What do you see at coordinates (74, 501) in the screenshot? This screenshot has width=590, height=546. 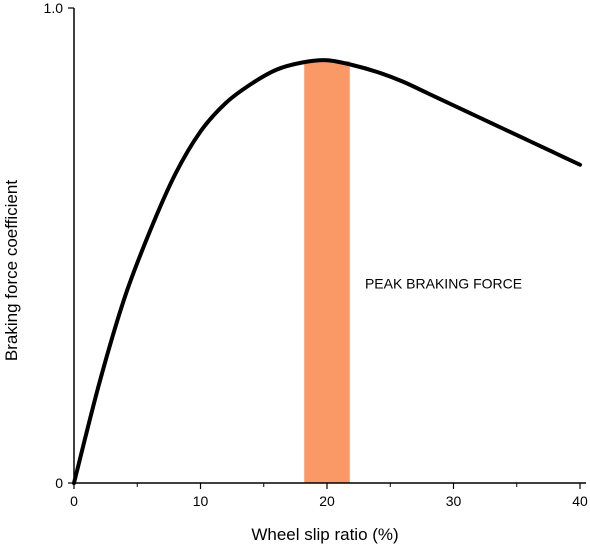 I see `x-tick-label: 0` at bounding box center [74, 501].